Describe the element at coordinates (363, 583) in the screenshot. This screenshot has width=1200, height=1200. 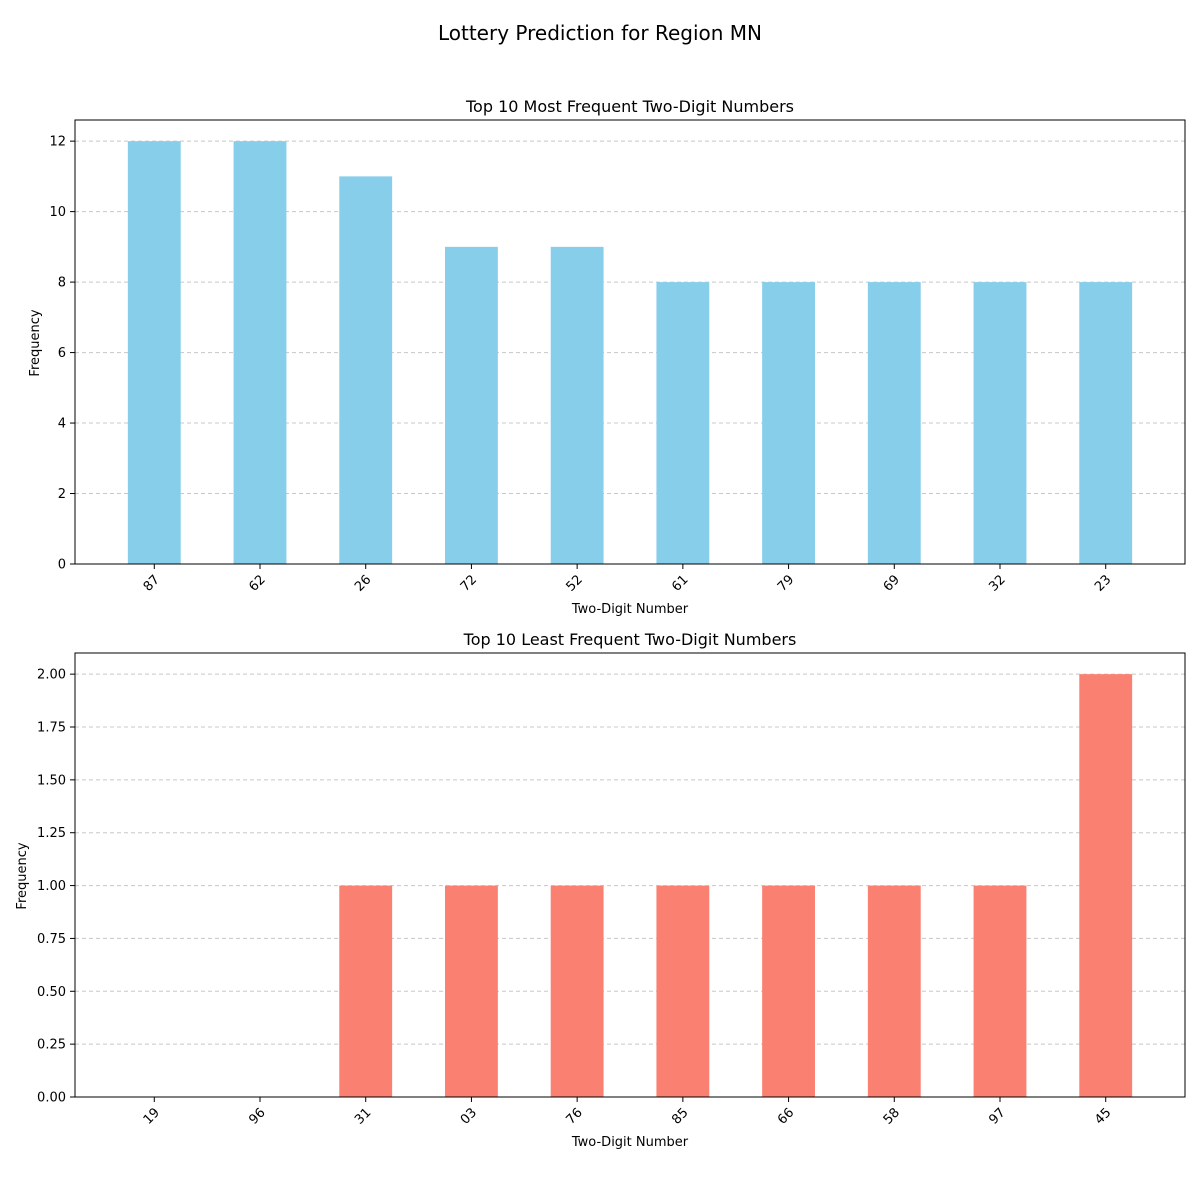
I see `x-tick-label: 26` at that location.